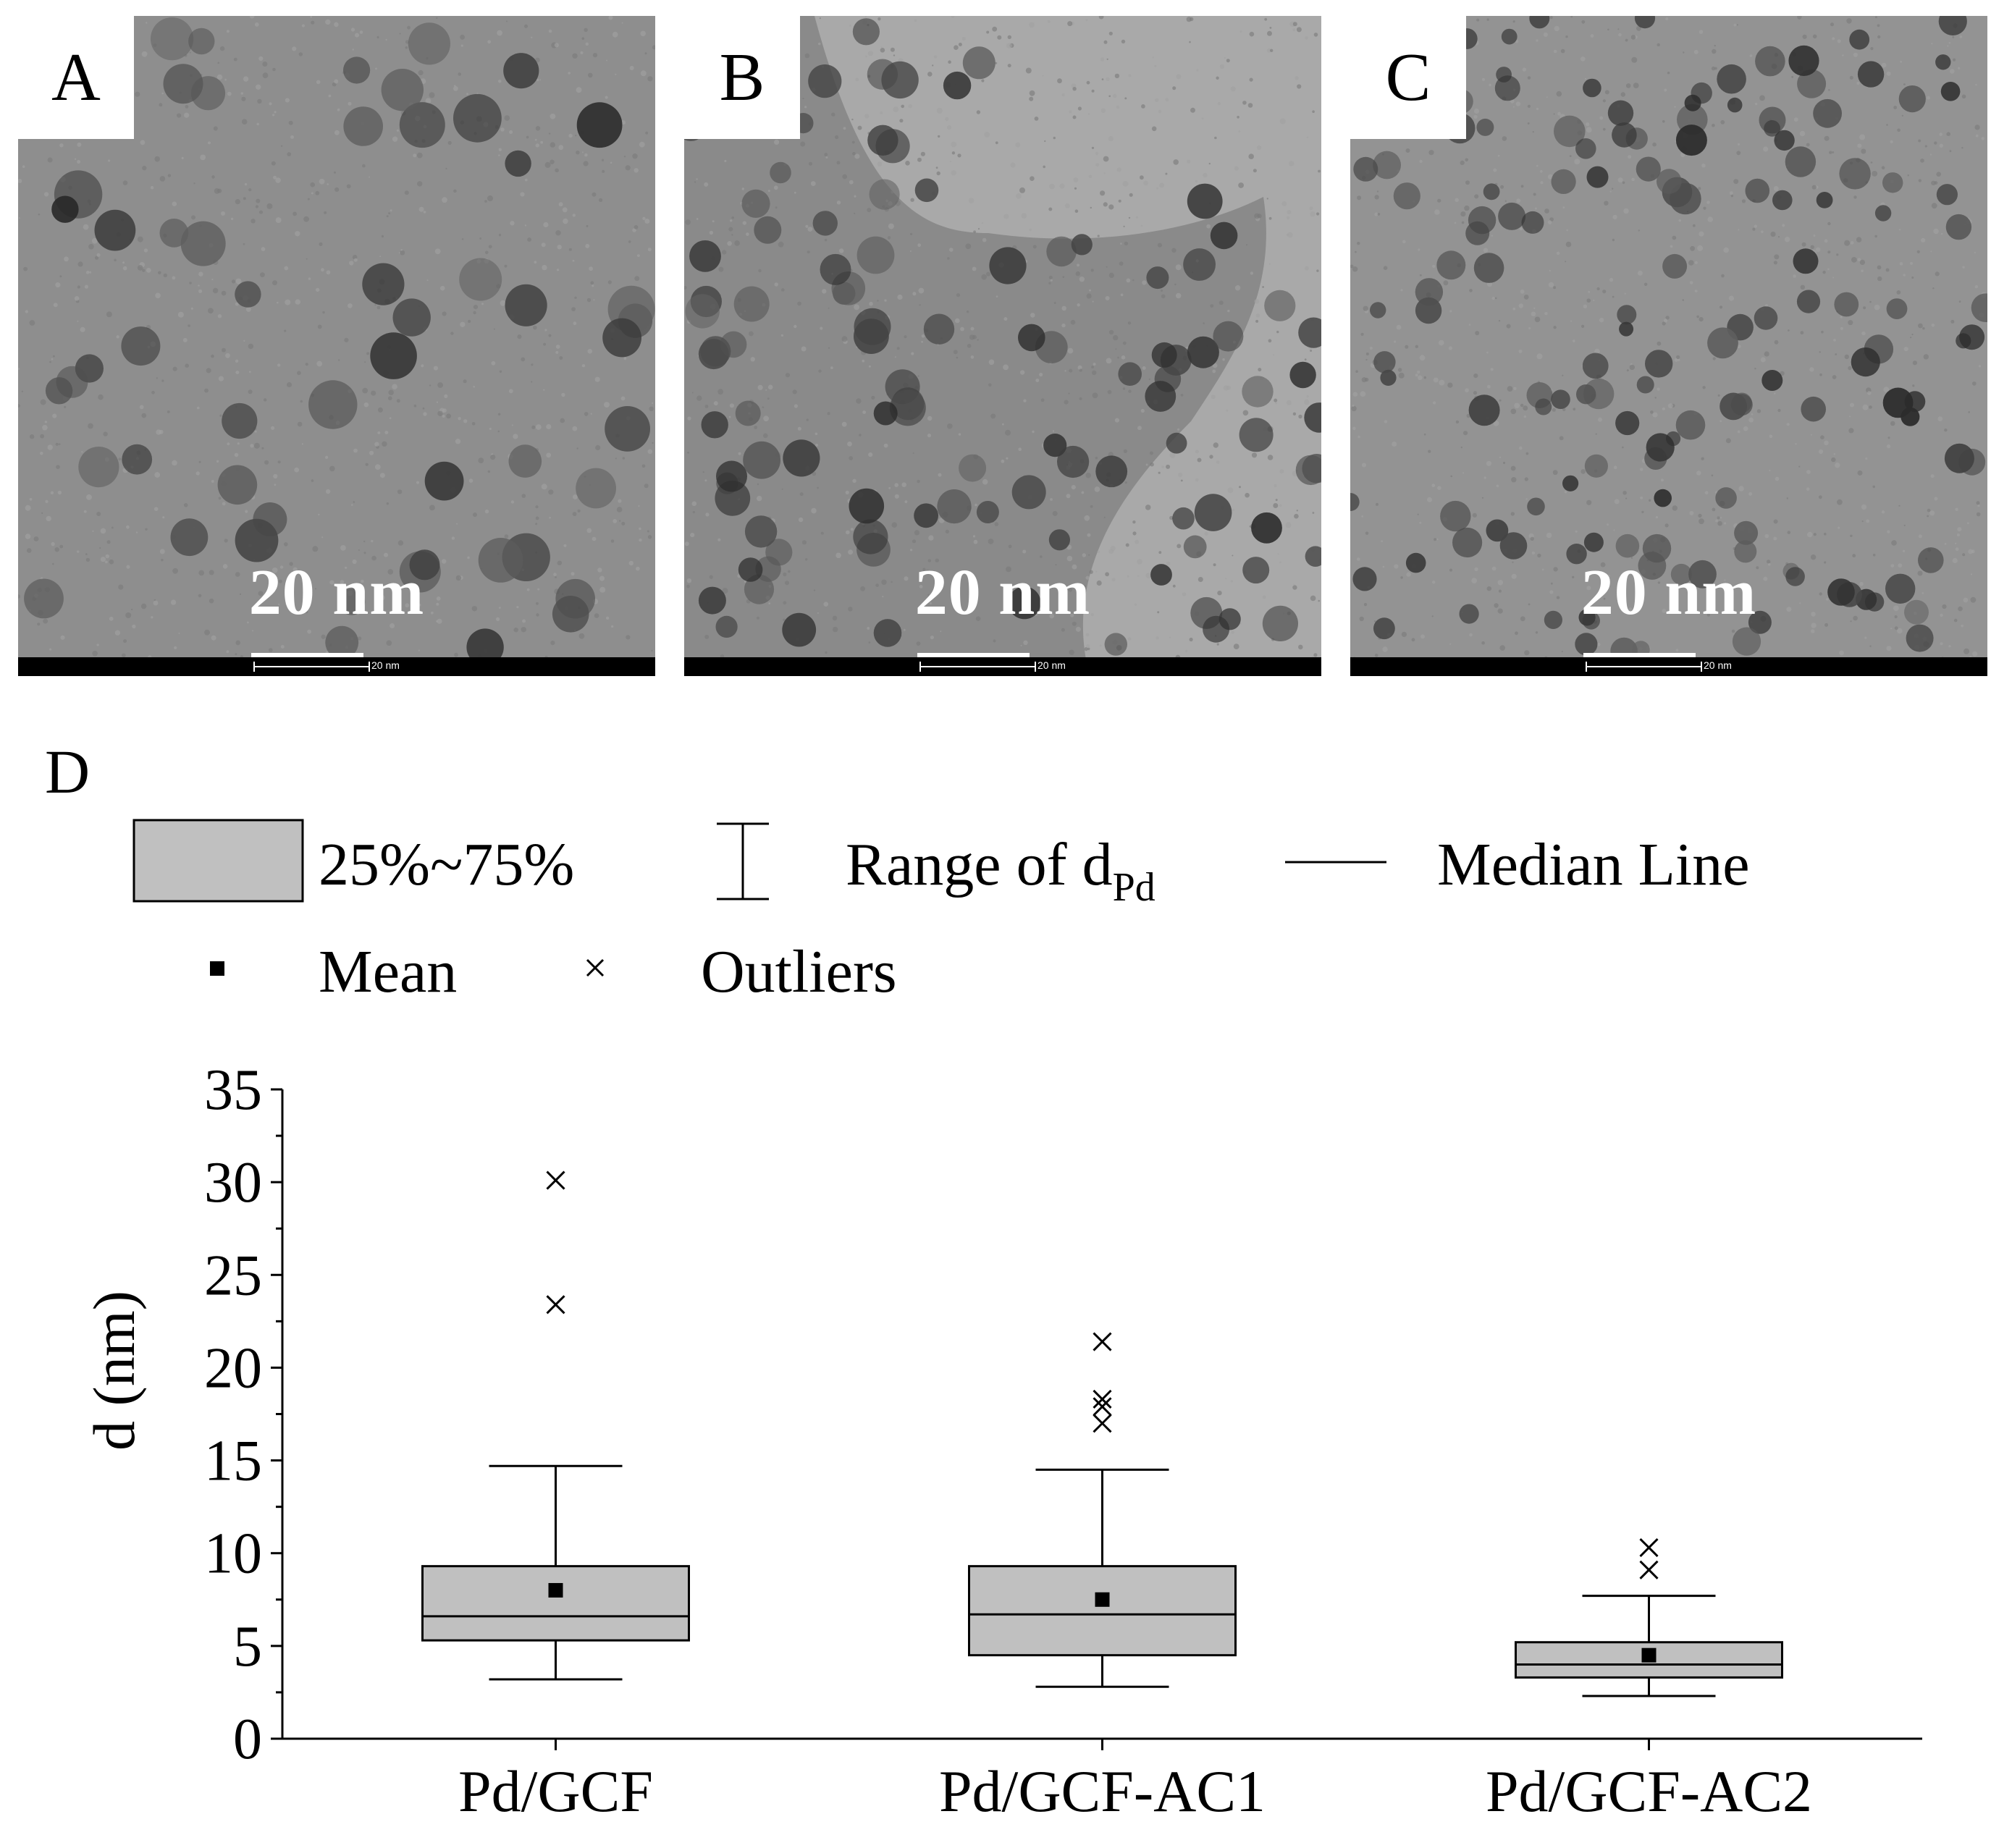 Image resolution: width=1991 pixels, height=1848 pixels. I want to click on legend-box-label: 25%~75%, so click(446, 865).